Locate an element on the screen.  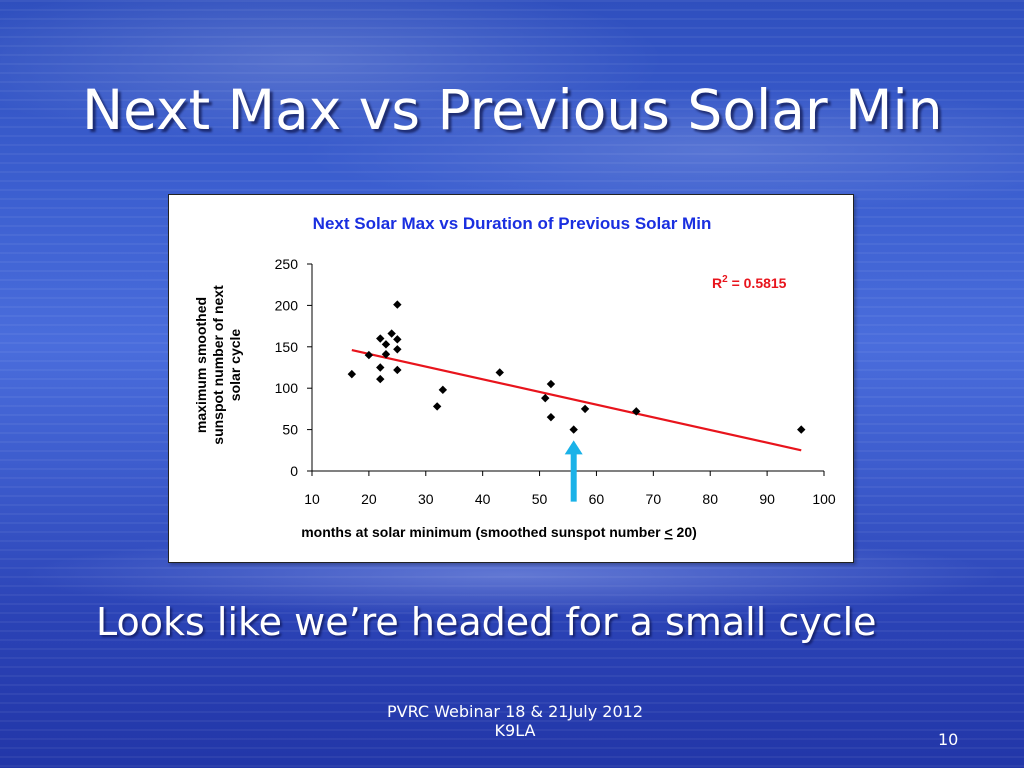
slide-title: Next Max vs Previous Solar Min is located at coordinates (512, 110).